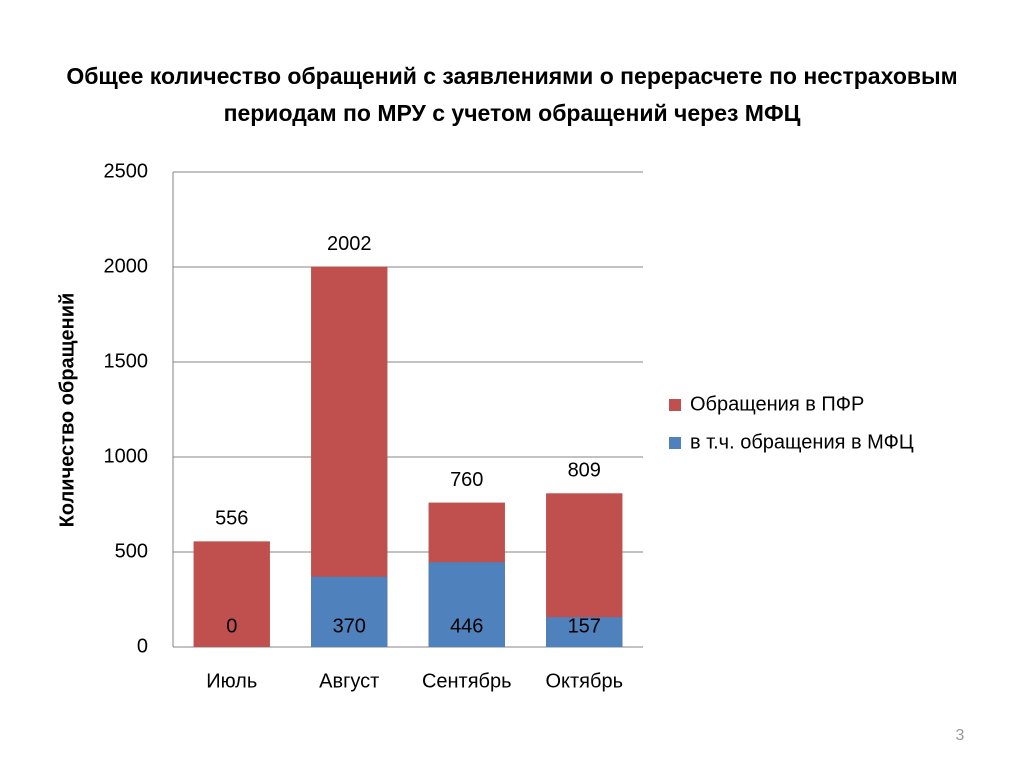 Image resolution: width=1024 pixels, height=767 pixels. I want to click on value-label: 809, so click(584, 471).